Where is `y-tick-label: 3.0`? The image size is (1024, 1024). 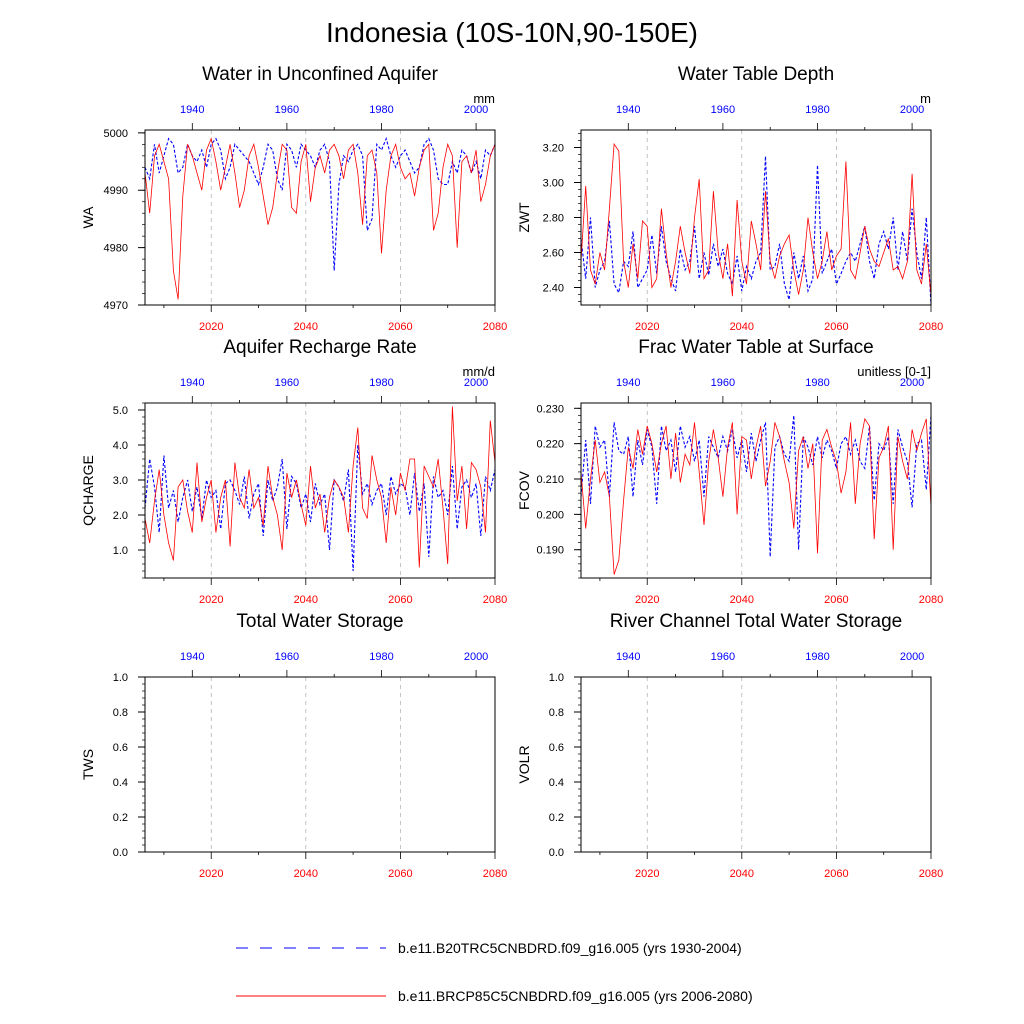 y-tick-label: 3.0 is located at coordinates (120, 481).